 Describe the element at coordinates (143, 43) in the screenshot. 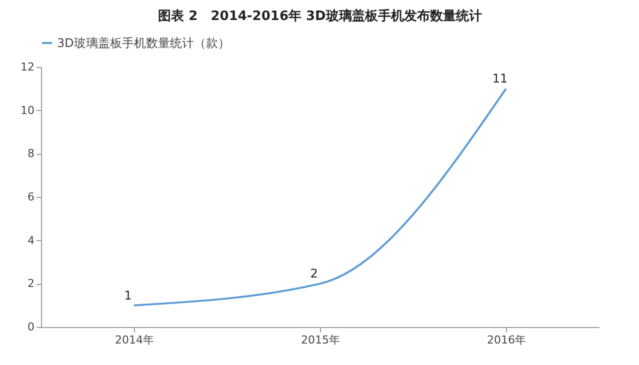

I see `legend-label: 3D玻璃盖板手机数量统计（款）` at that location.